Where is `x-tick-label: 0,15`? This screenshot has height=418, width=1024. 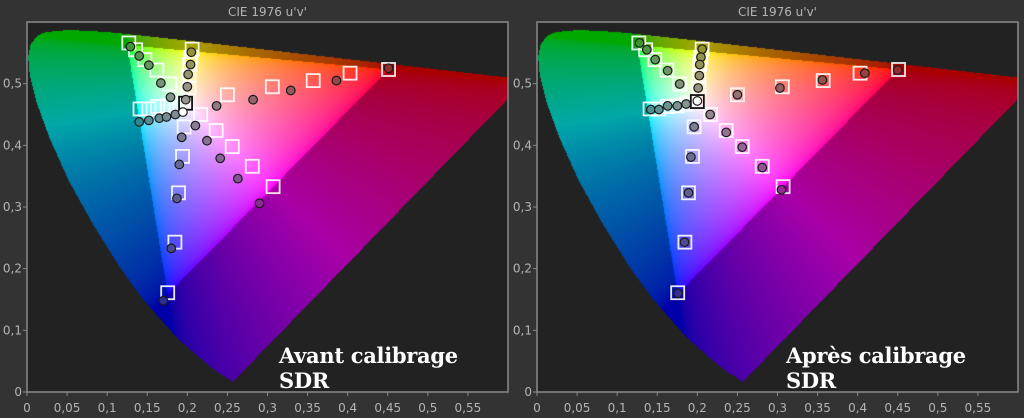
x-tick-label: 0,15 is located at coordinates (657, 408).